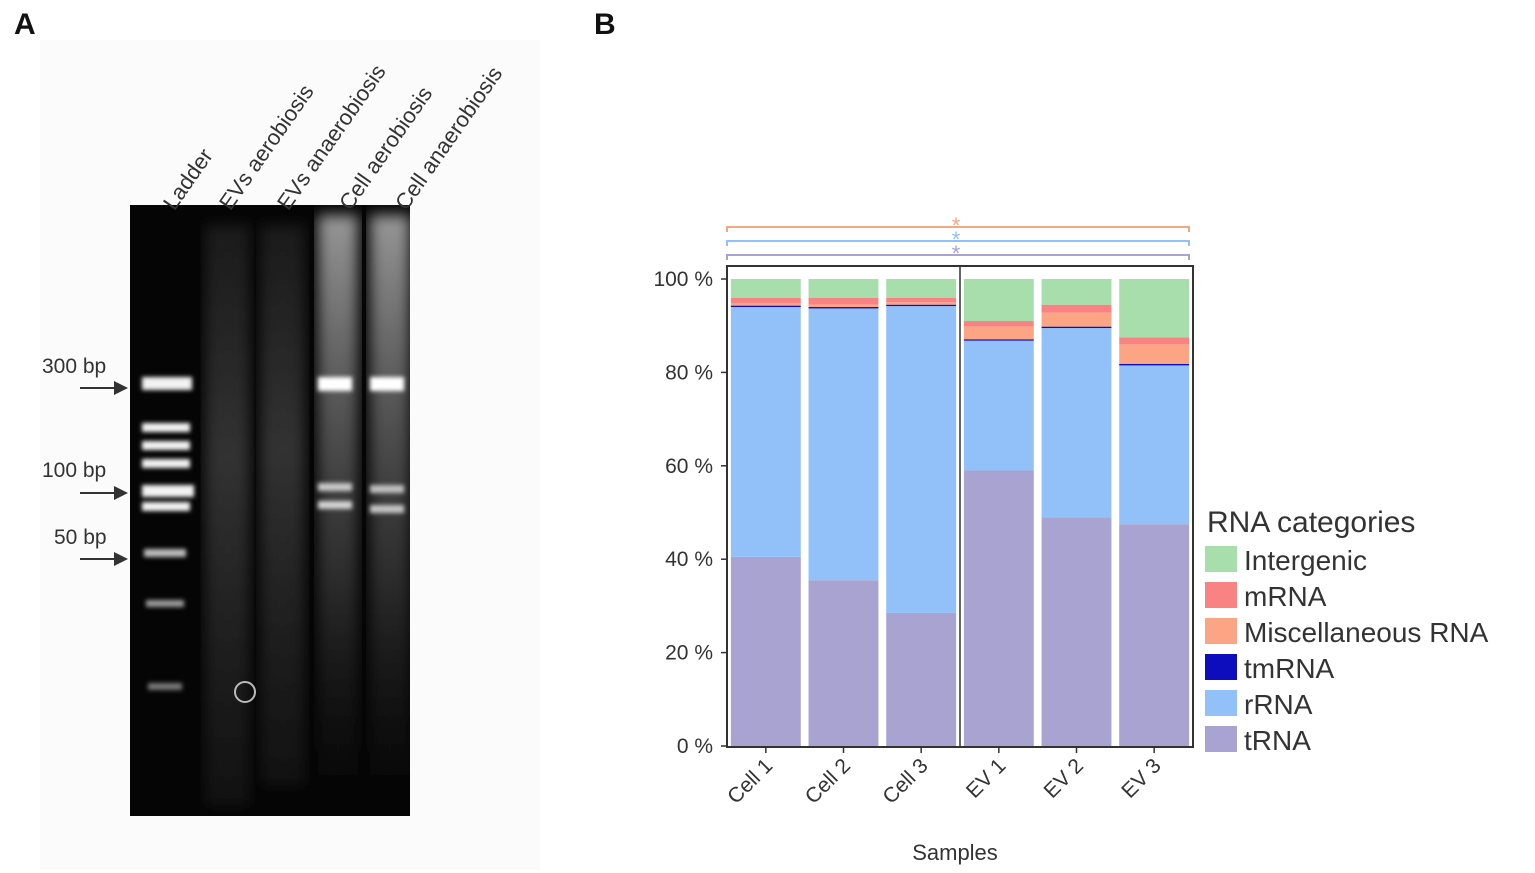  Describe the element at coordinates (25, 24) in the screenshot. I see `panel-label-a: A` at that location.